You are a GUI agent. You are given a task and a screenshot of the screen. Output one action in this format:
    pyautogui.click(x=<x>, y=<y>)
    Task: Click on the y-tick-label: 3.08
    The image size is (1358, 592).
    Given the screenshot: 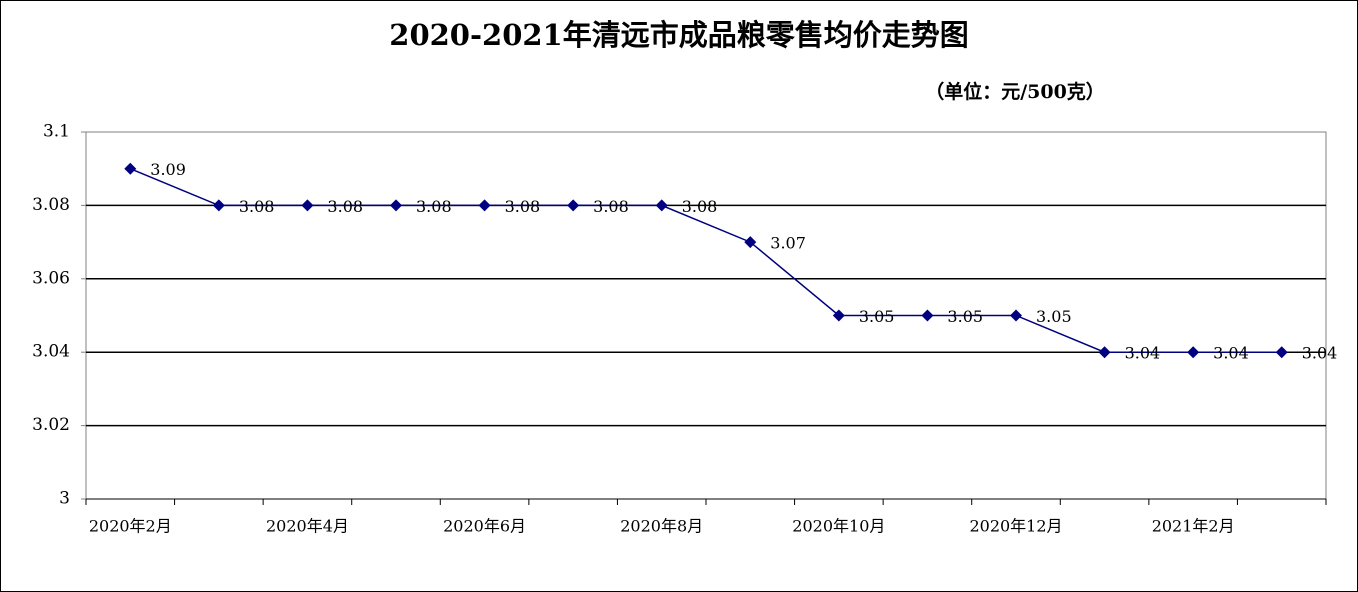 What is the action you would take?
    pyautogui.click(x=51, y=205)
    